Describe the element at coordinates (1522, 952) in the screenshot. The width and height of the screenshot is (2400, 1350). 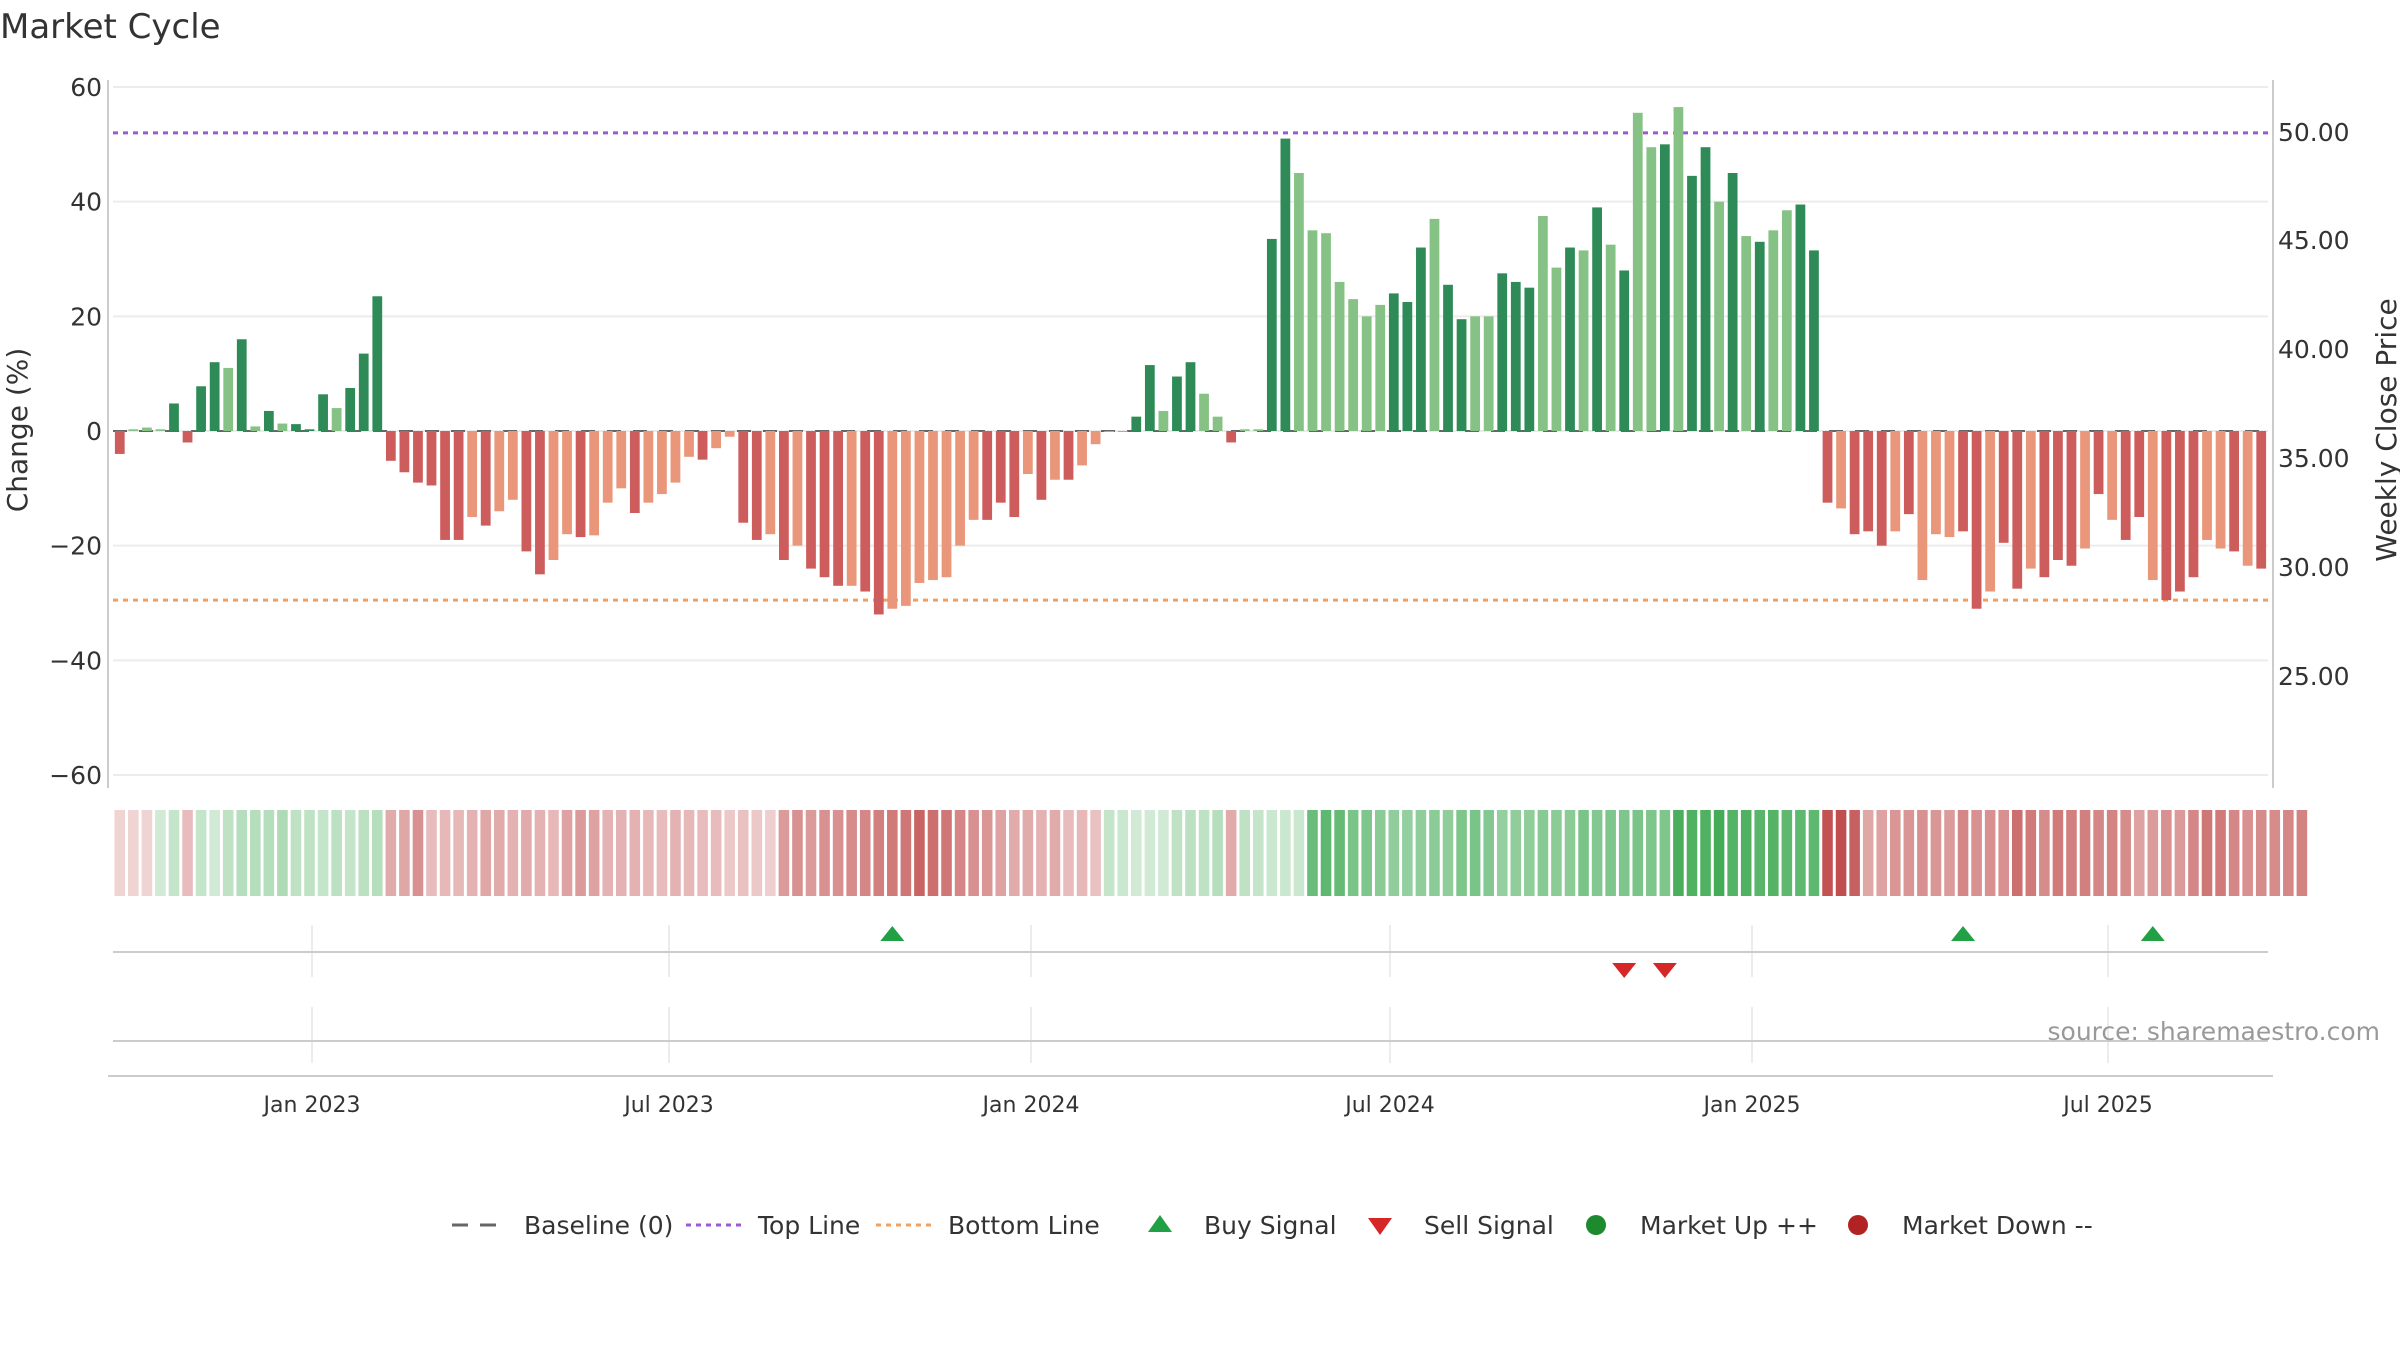
I see `signals-layer` at that location.